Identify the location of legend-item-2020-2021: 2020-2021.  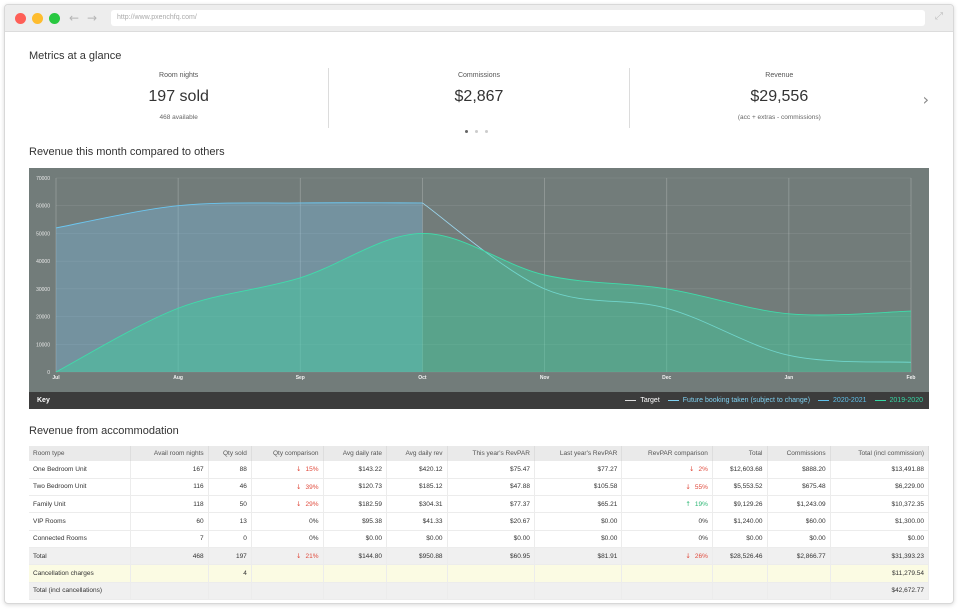
(842, 400).